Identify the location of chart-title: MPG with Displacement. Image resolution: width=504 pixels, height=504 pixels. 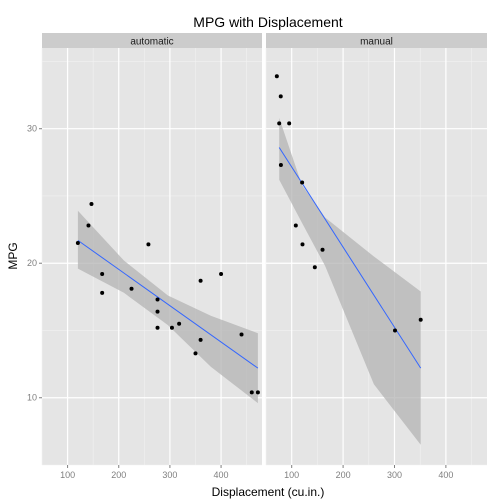
(267, 22).